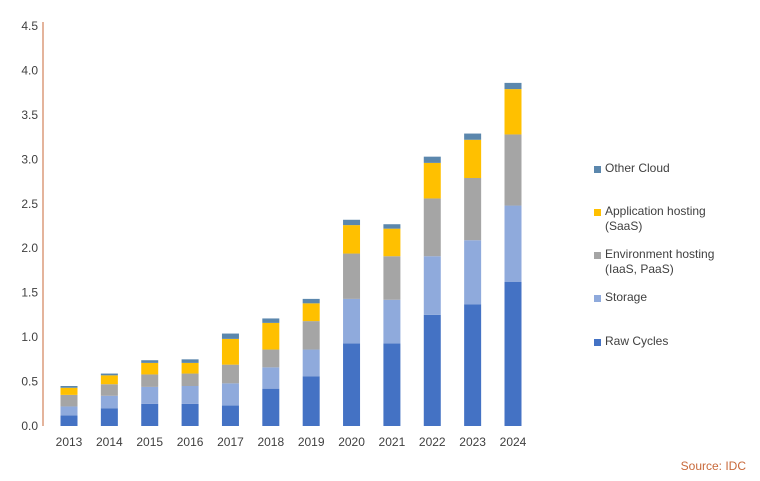 The width and height of the screenshot is (760, 481). Describe the element at coordinates (29, 70) in the screenshot. I see `y-tick-label: 4.0` at that location.